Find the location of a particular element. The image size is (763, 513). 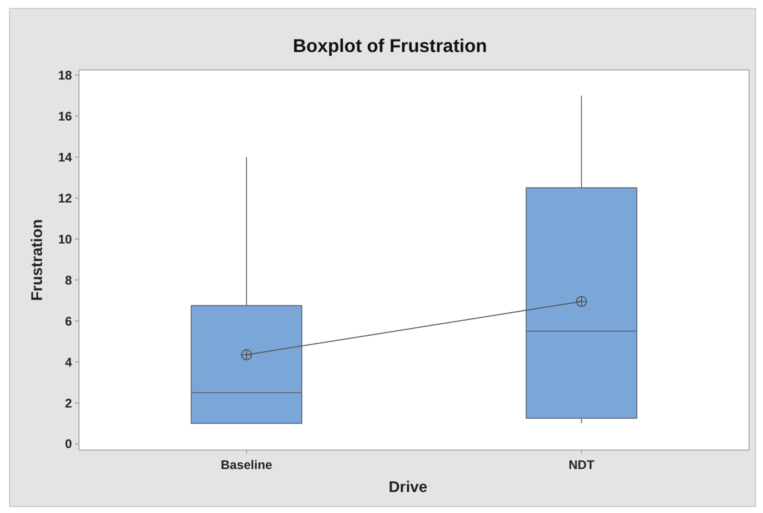

y-tick-label: 0 is located at coordinates (68, 444).